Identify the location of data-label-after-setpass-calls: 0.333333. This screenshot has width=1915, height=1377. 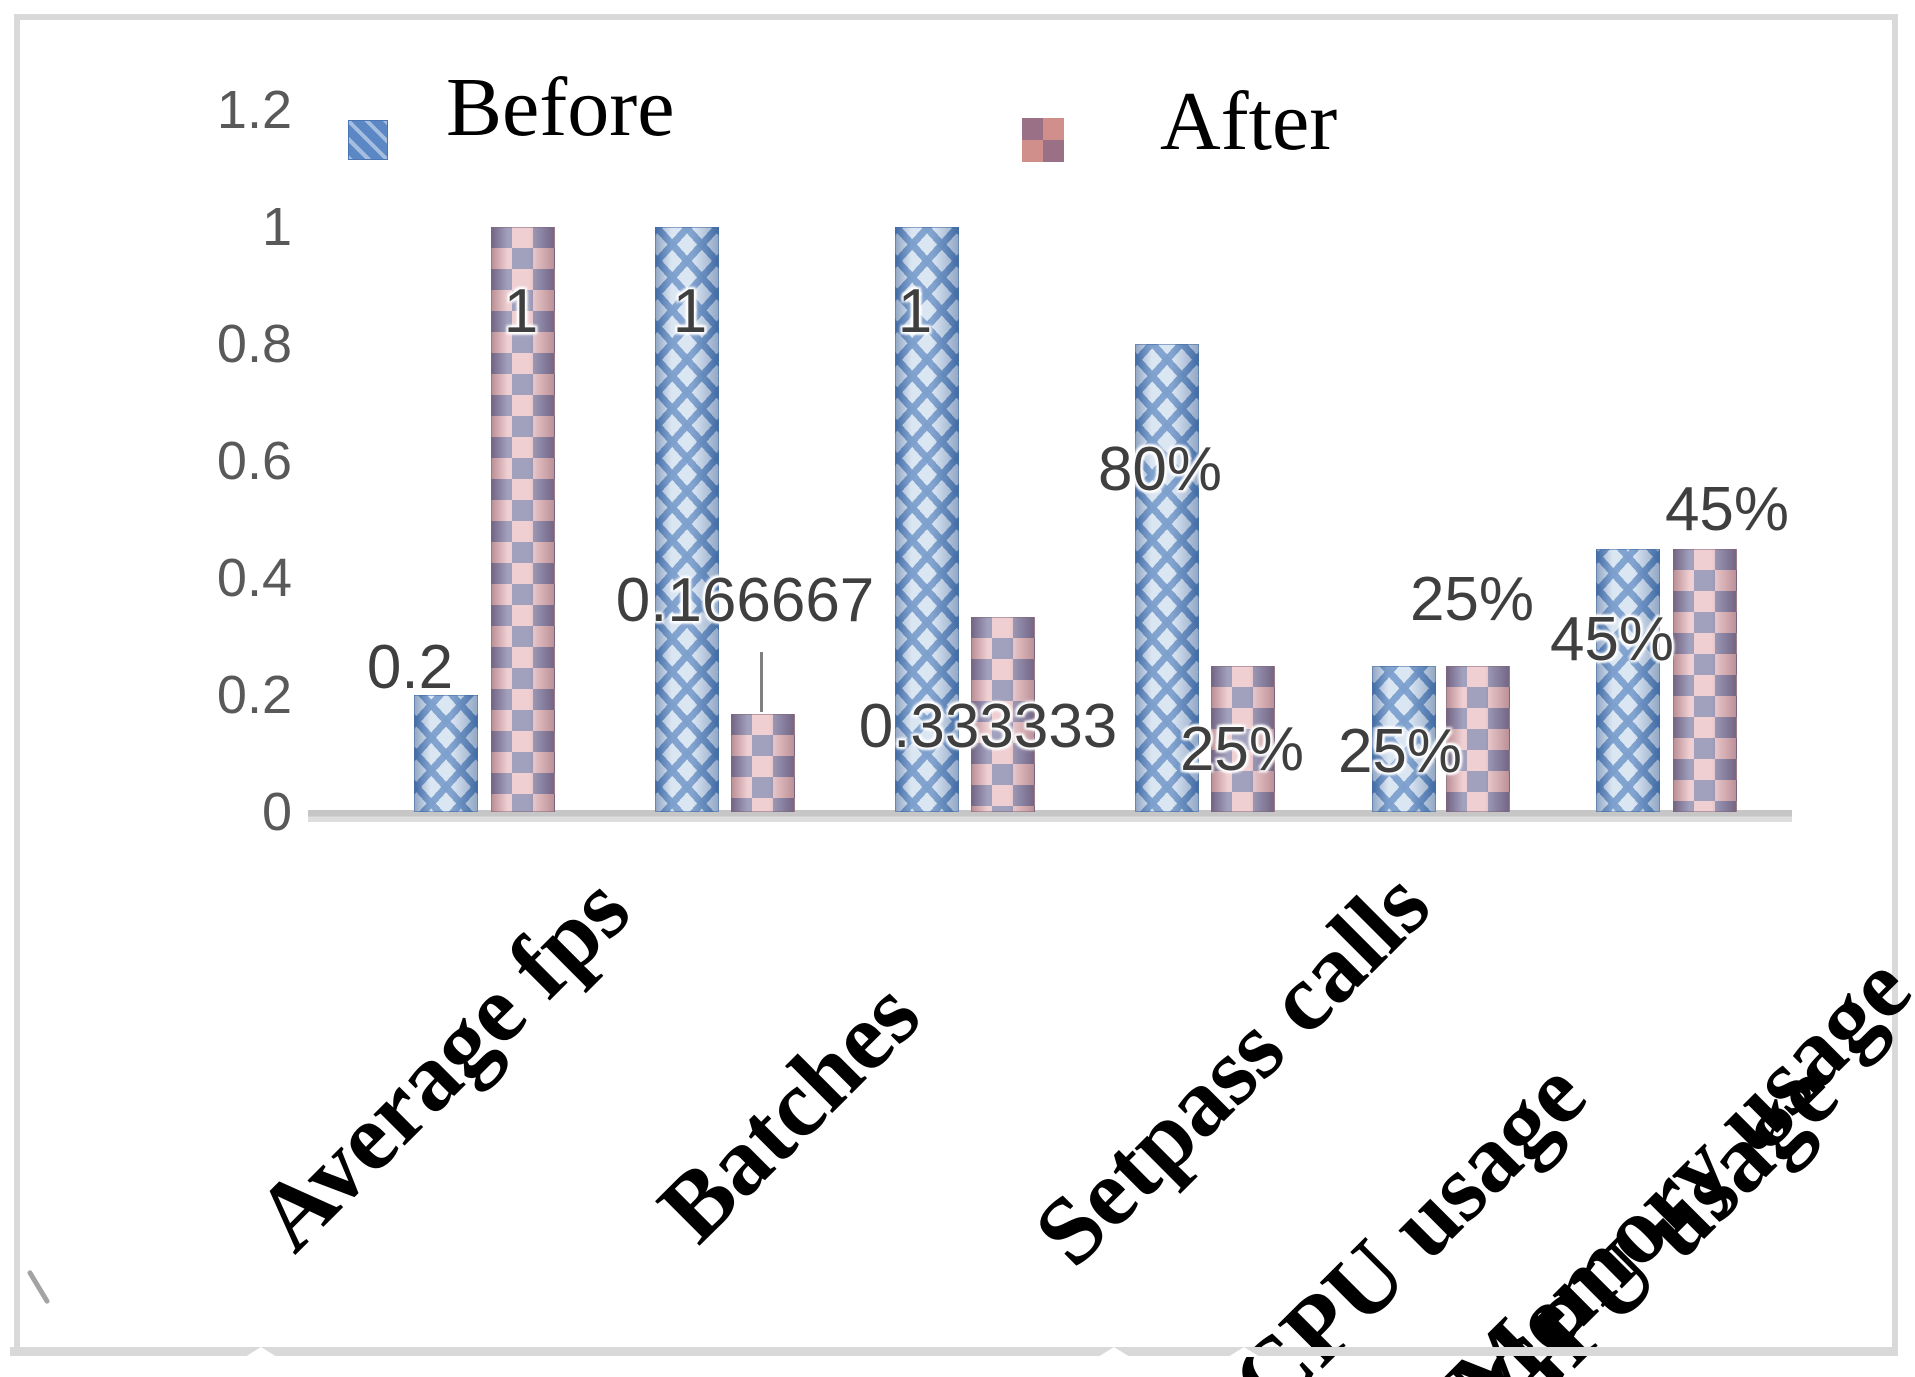
(988, 726).